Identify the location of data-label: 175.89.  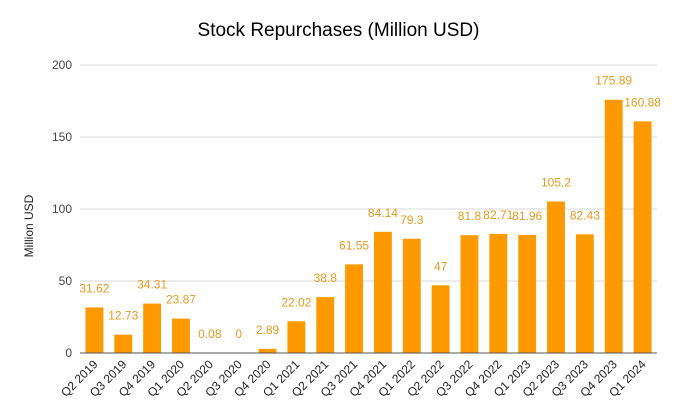
(613, 81).